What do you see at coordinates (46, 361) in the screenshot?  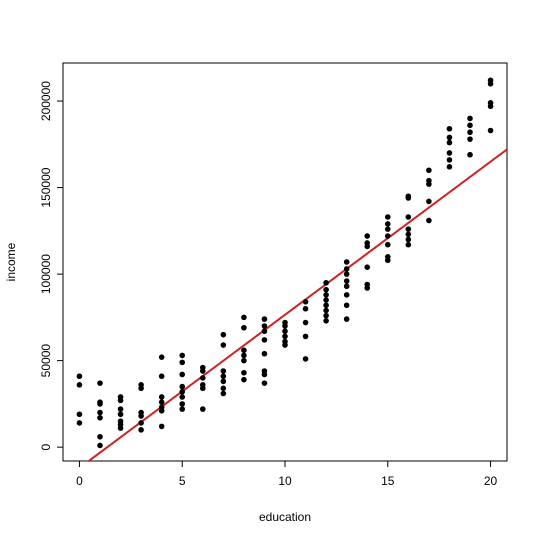 I see `y-tick-label-1: 50000` at bounding box center [46, 361].